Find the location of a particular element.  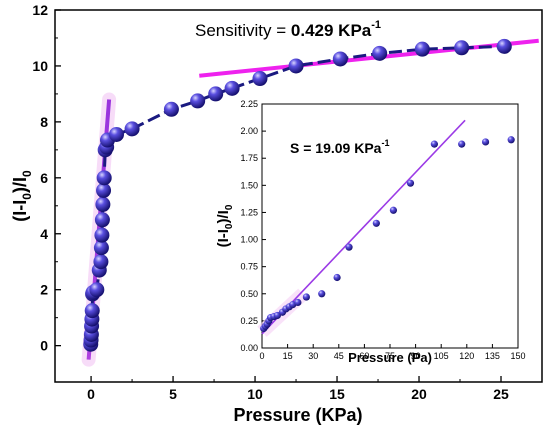

inset-y-tick-label: 0.00 is located at coordinates (249, 348).